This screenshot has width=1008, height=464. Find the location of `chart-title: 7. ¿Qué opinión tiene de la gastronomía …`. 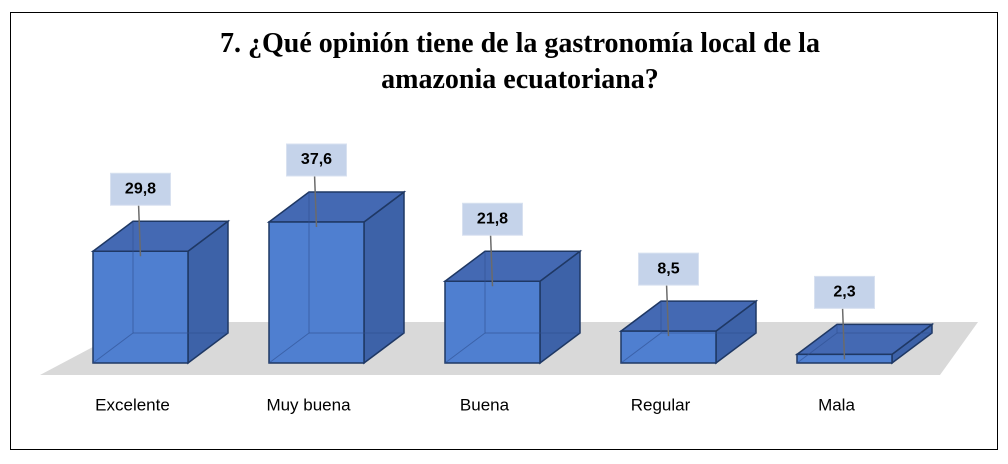

chart-title: 7. ¿Qué opinión tiene de la gastronomía … is located at coordinates (520, 61).